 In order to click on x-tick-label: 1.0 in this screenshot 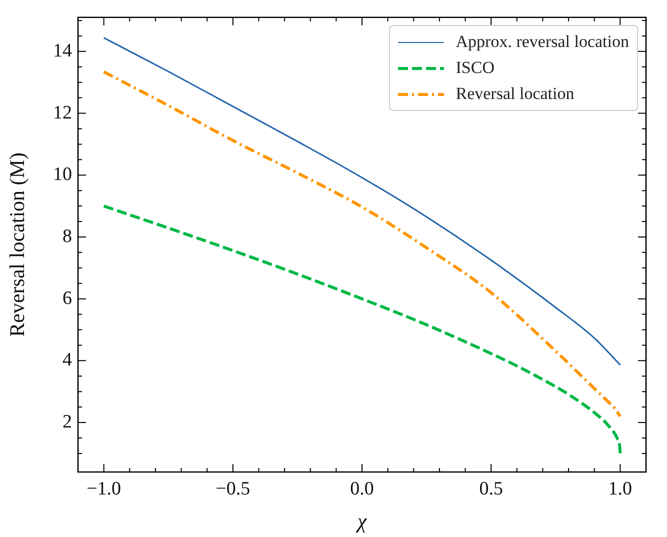, I will do `click(620, 489)`.